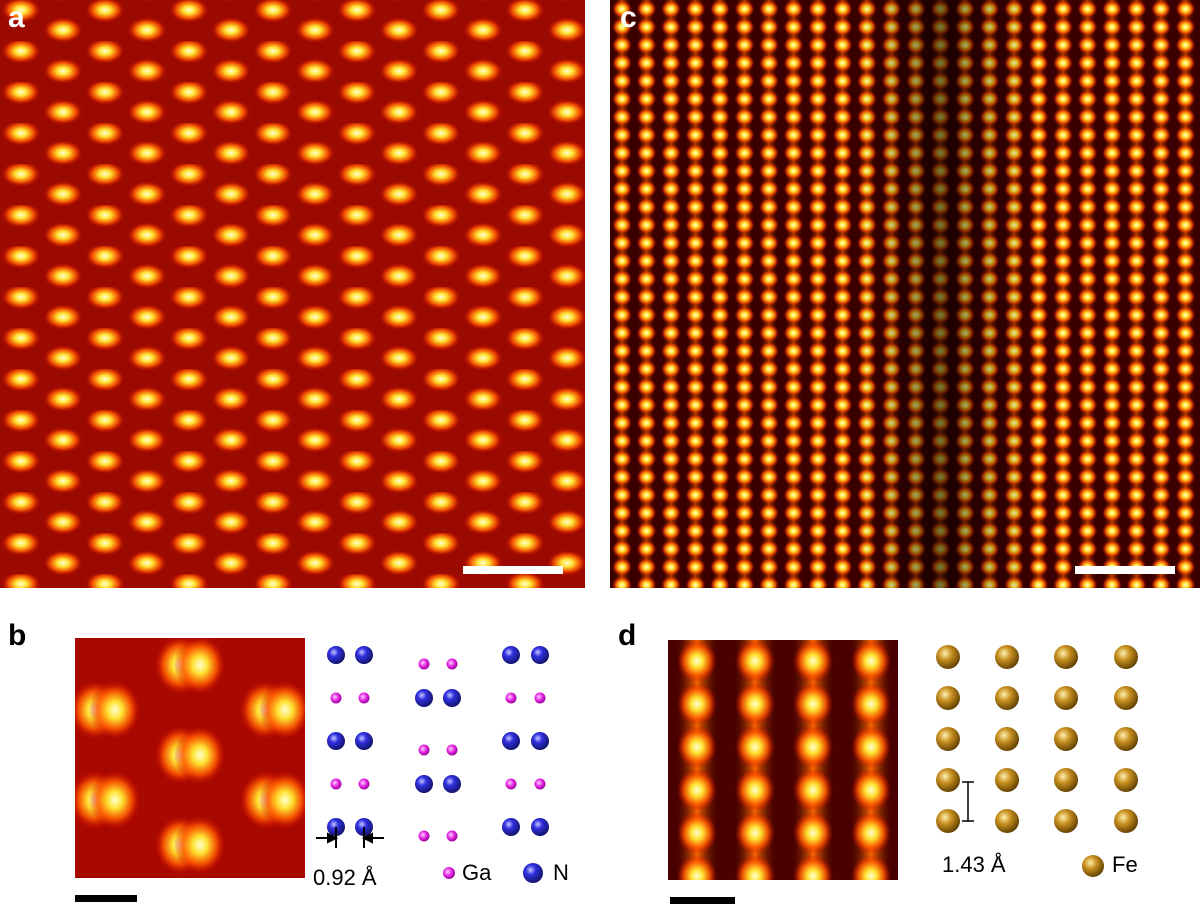 This screenshot has width=1200, height=906. I want to click on simulated-image-b, so click(198, 756).